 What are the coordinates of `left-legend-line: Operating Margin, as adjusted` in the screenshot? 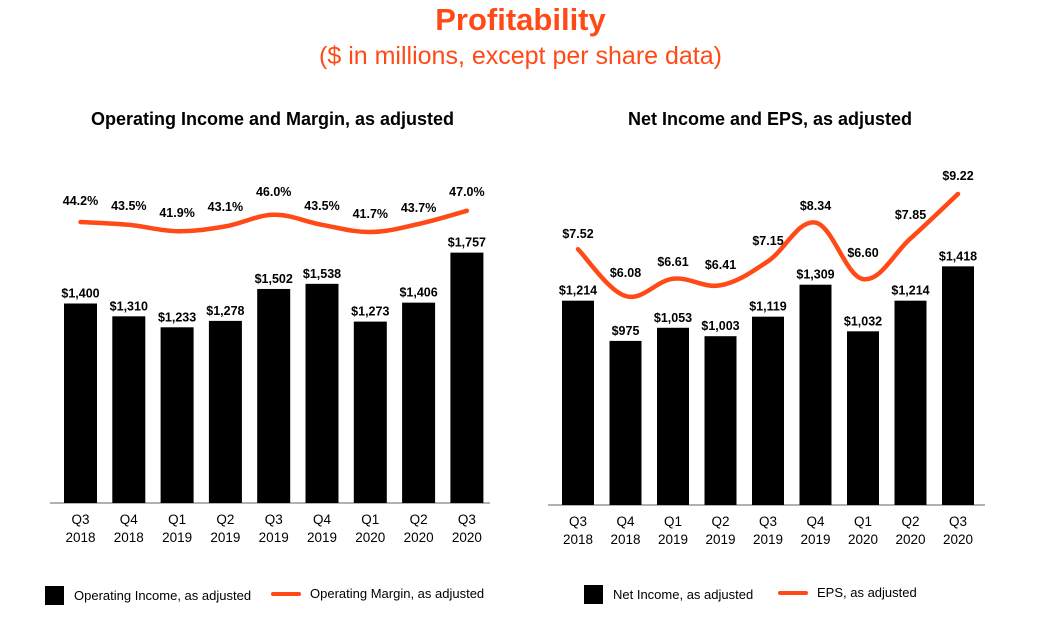 It's located at (377, 593).